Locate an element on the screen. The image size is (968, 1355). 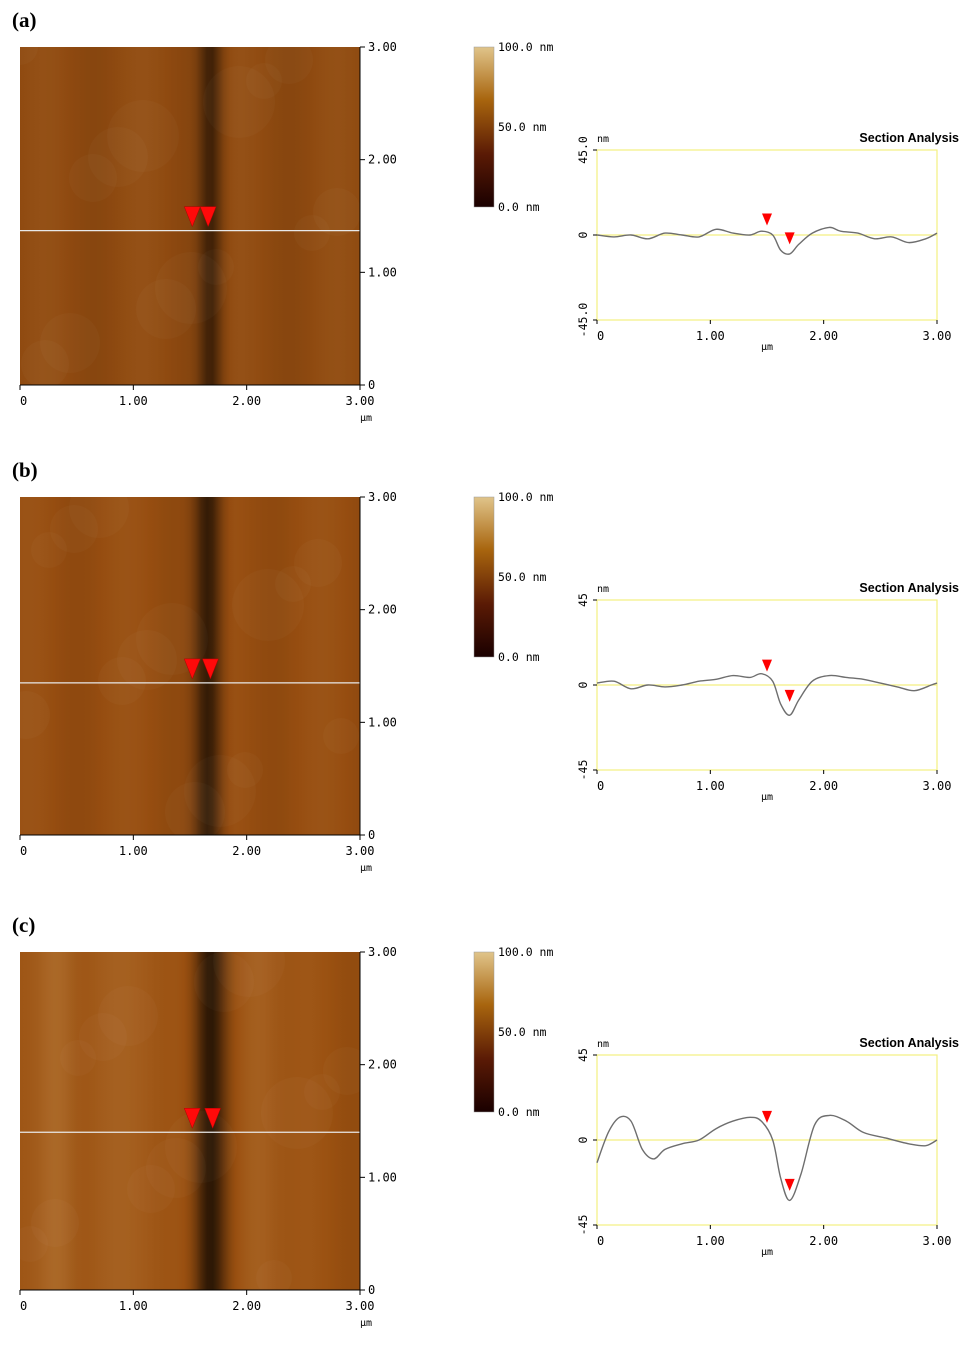
panel-label: (c) is located at coordinates (24, 925).